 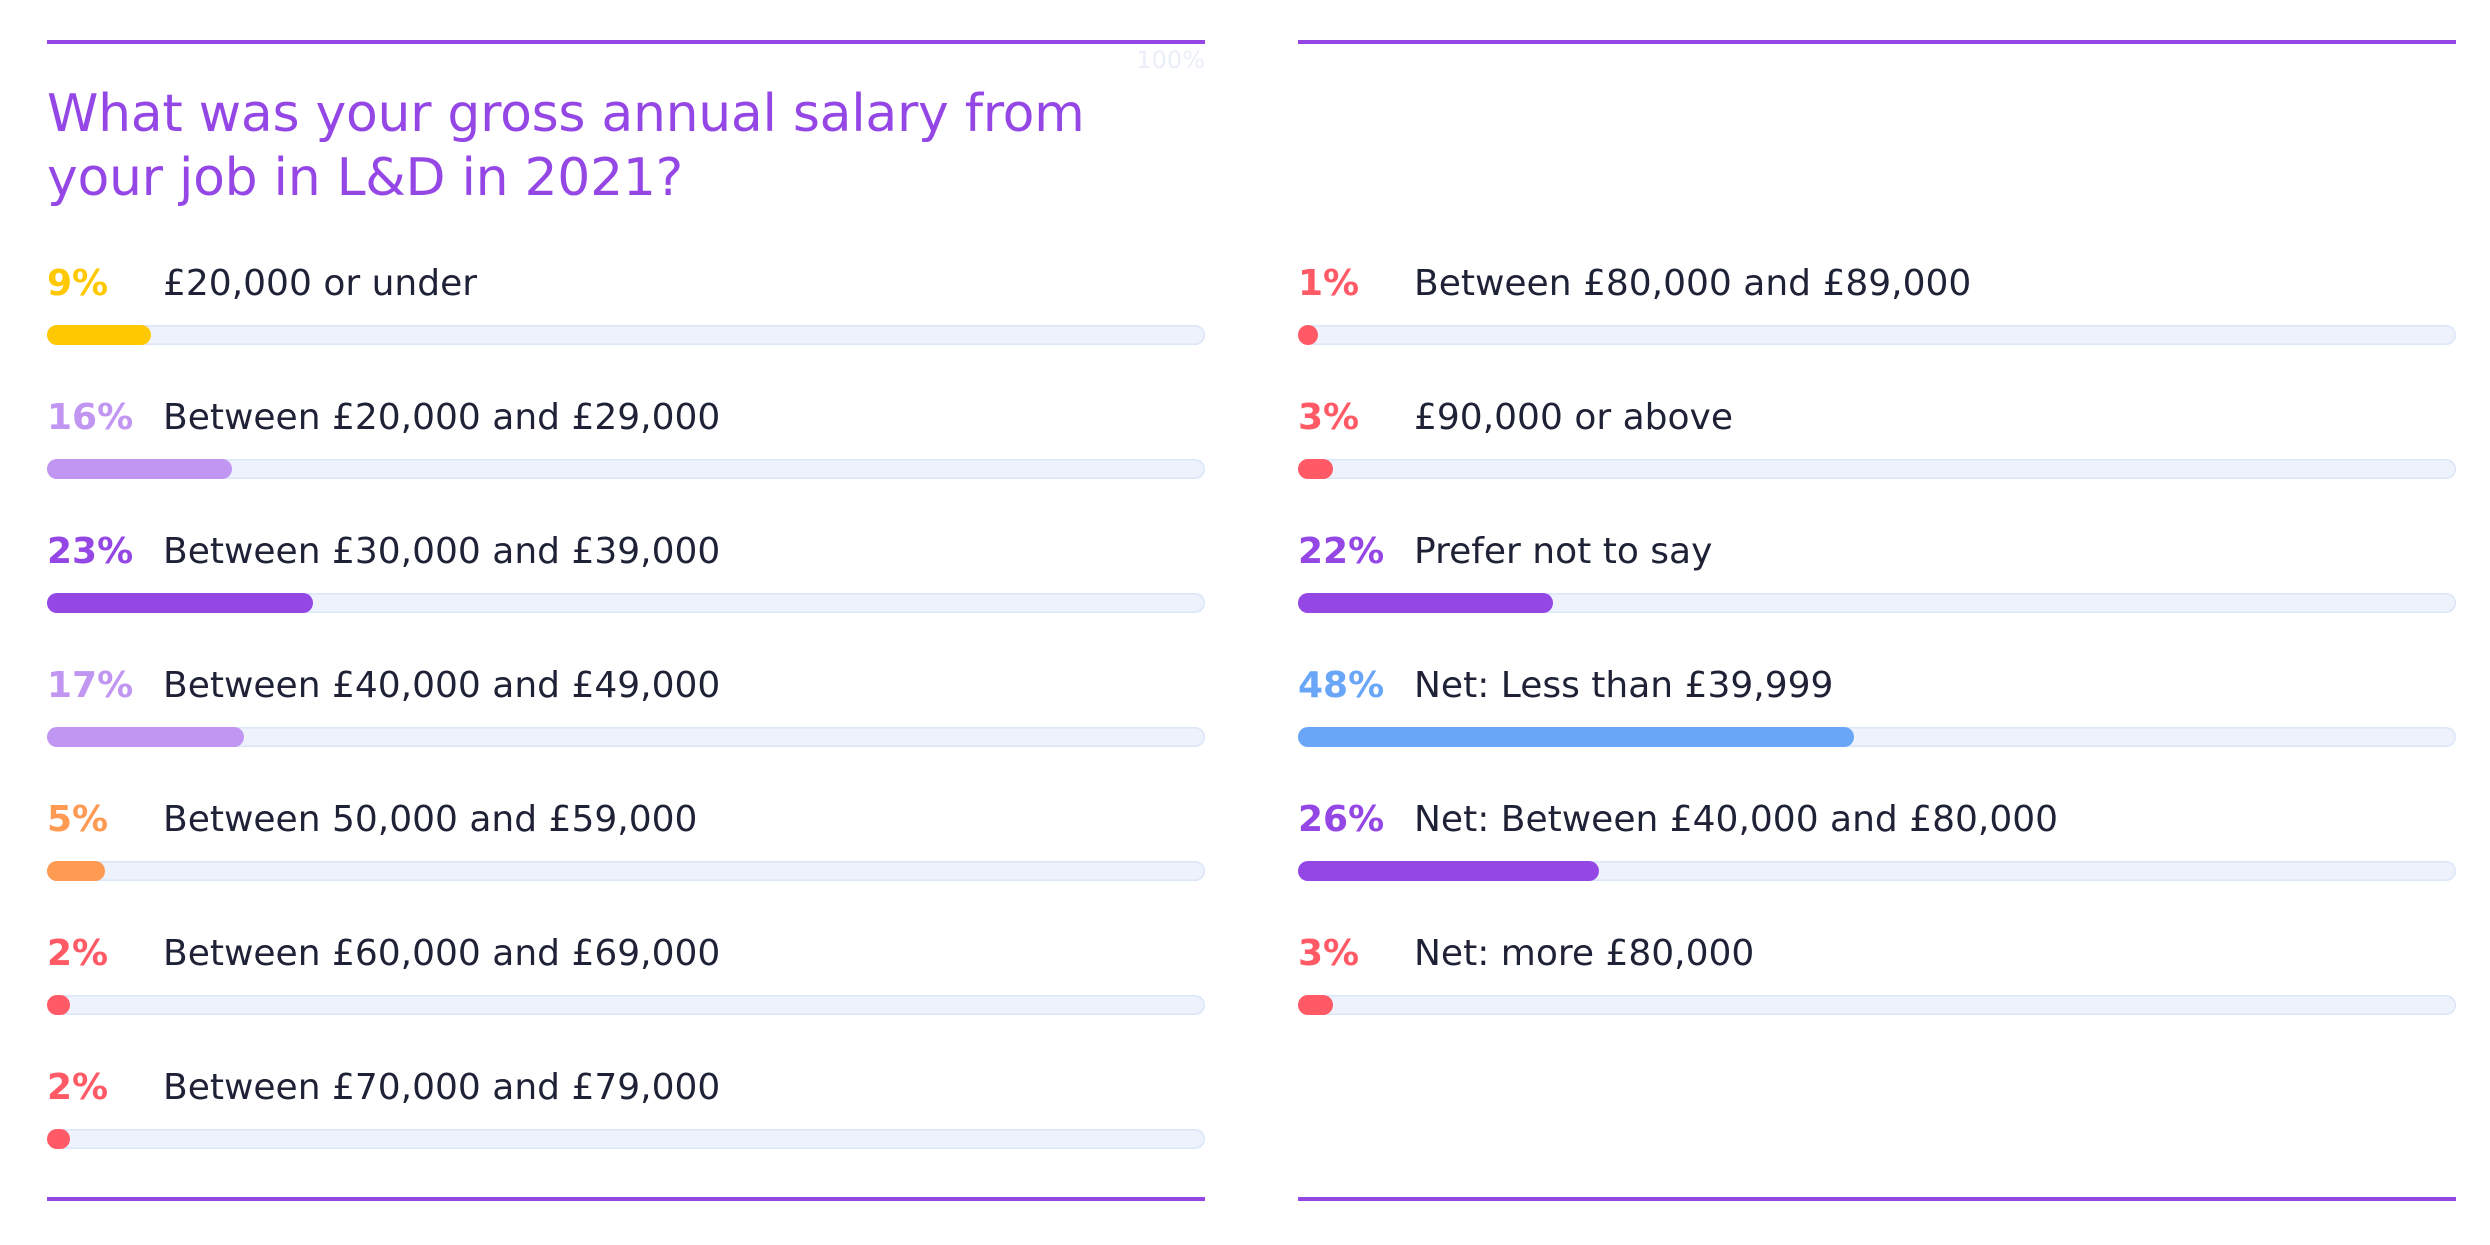 I want to click on bar-value-label: 22%, so click(x=1341, y=551).